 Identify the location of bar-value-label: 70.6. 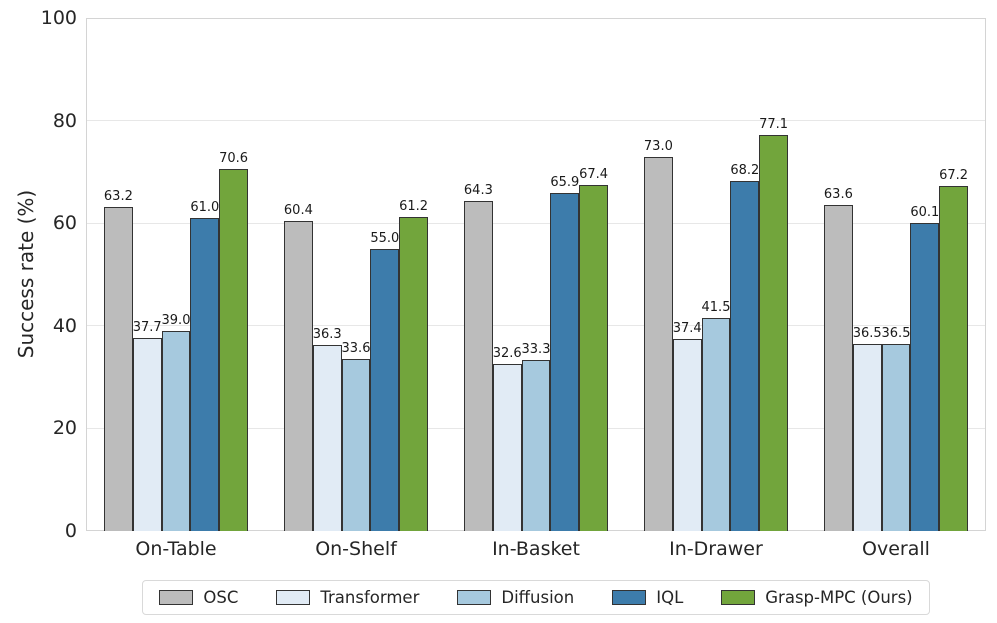
(234, 158).